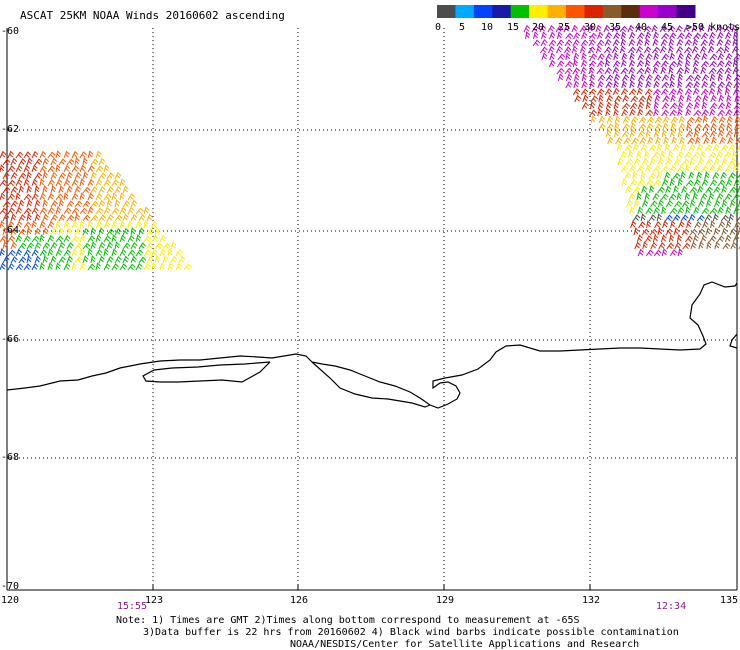 This screenshot has width=740, height=650. I want to click on pass-time-left: 15:55, so click(132, 606).